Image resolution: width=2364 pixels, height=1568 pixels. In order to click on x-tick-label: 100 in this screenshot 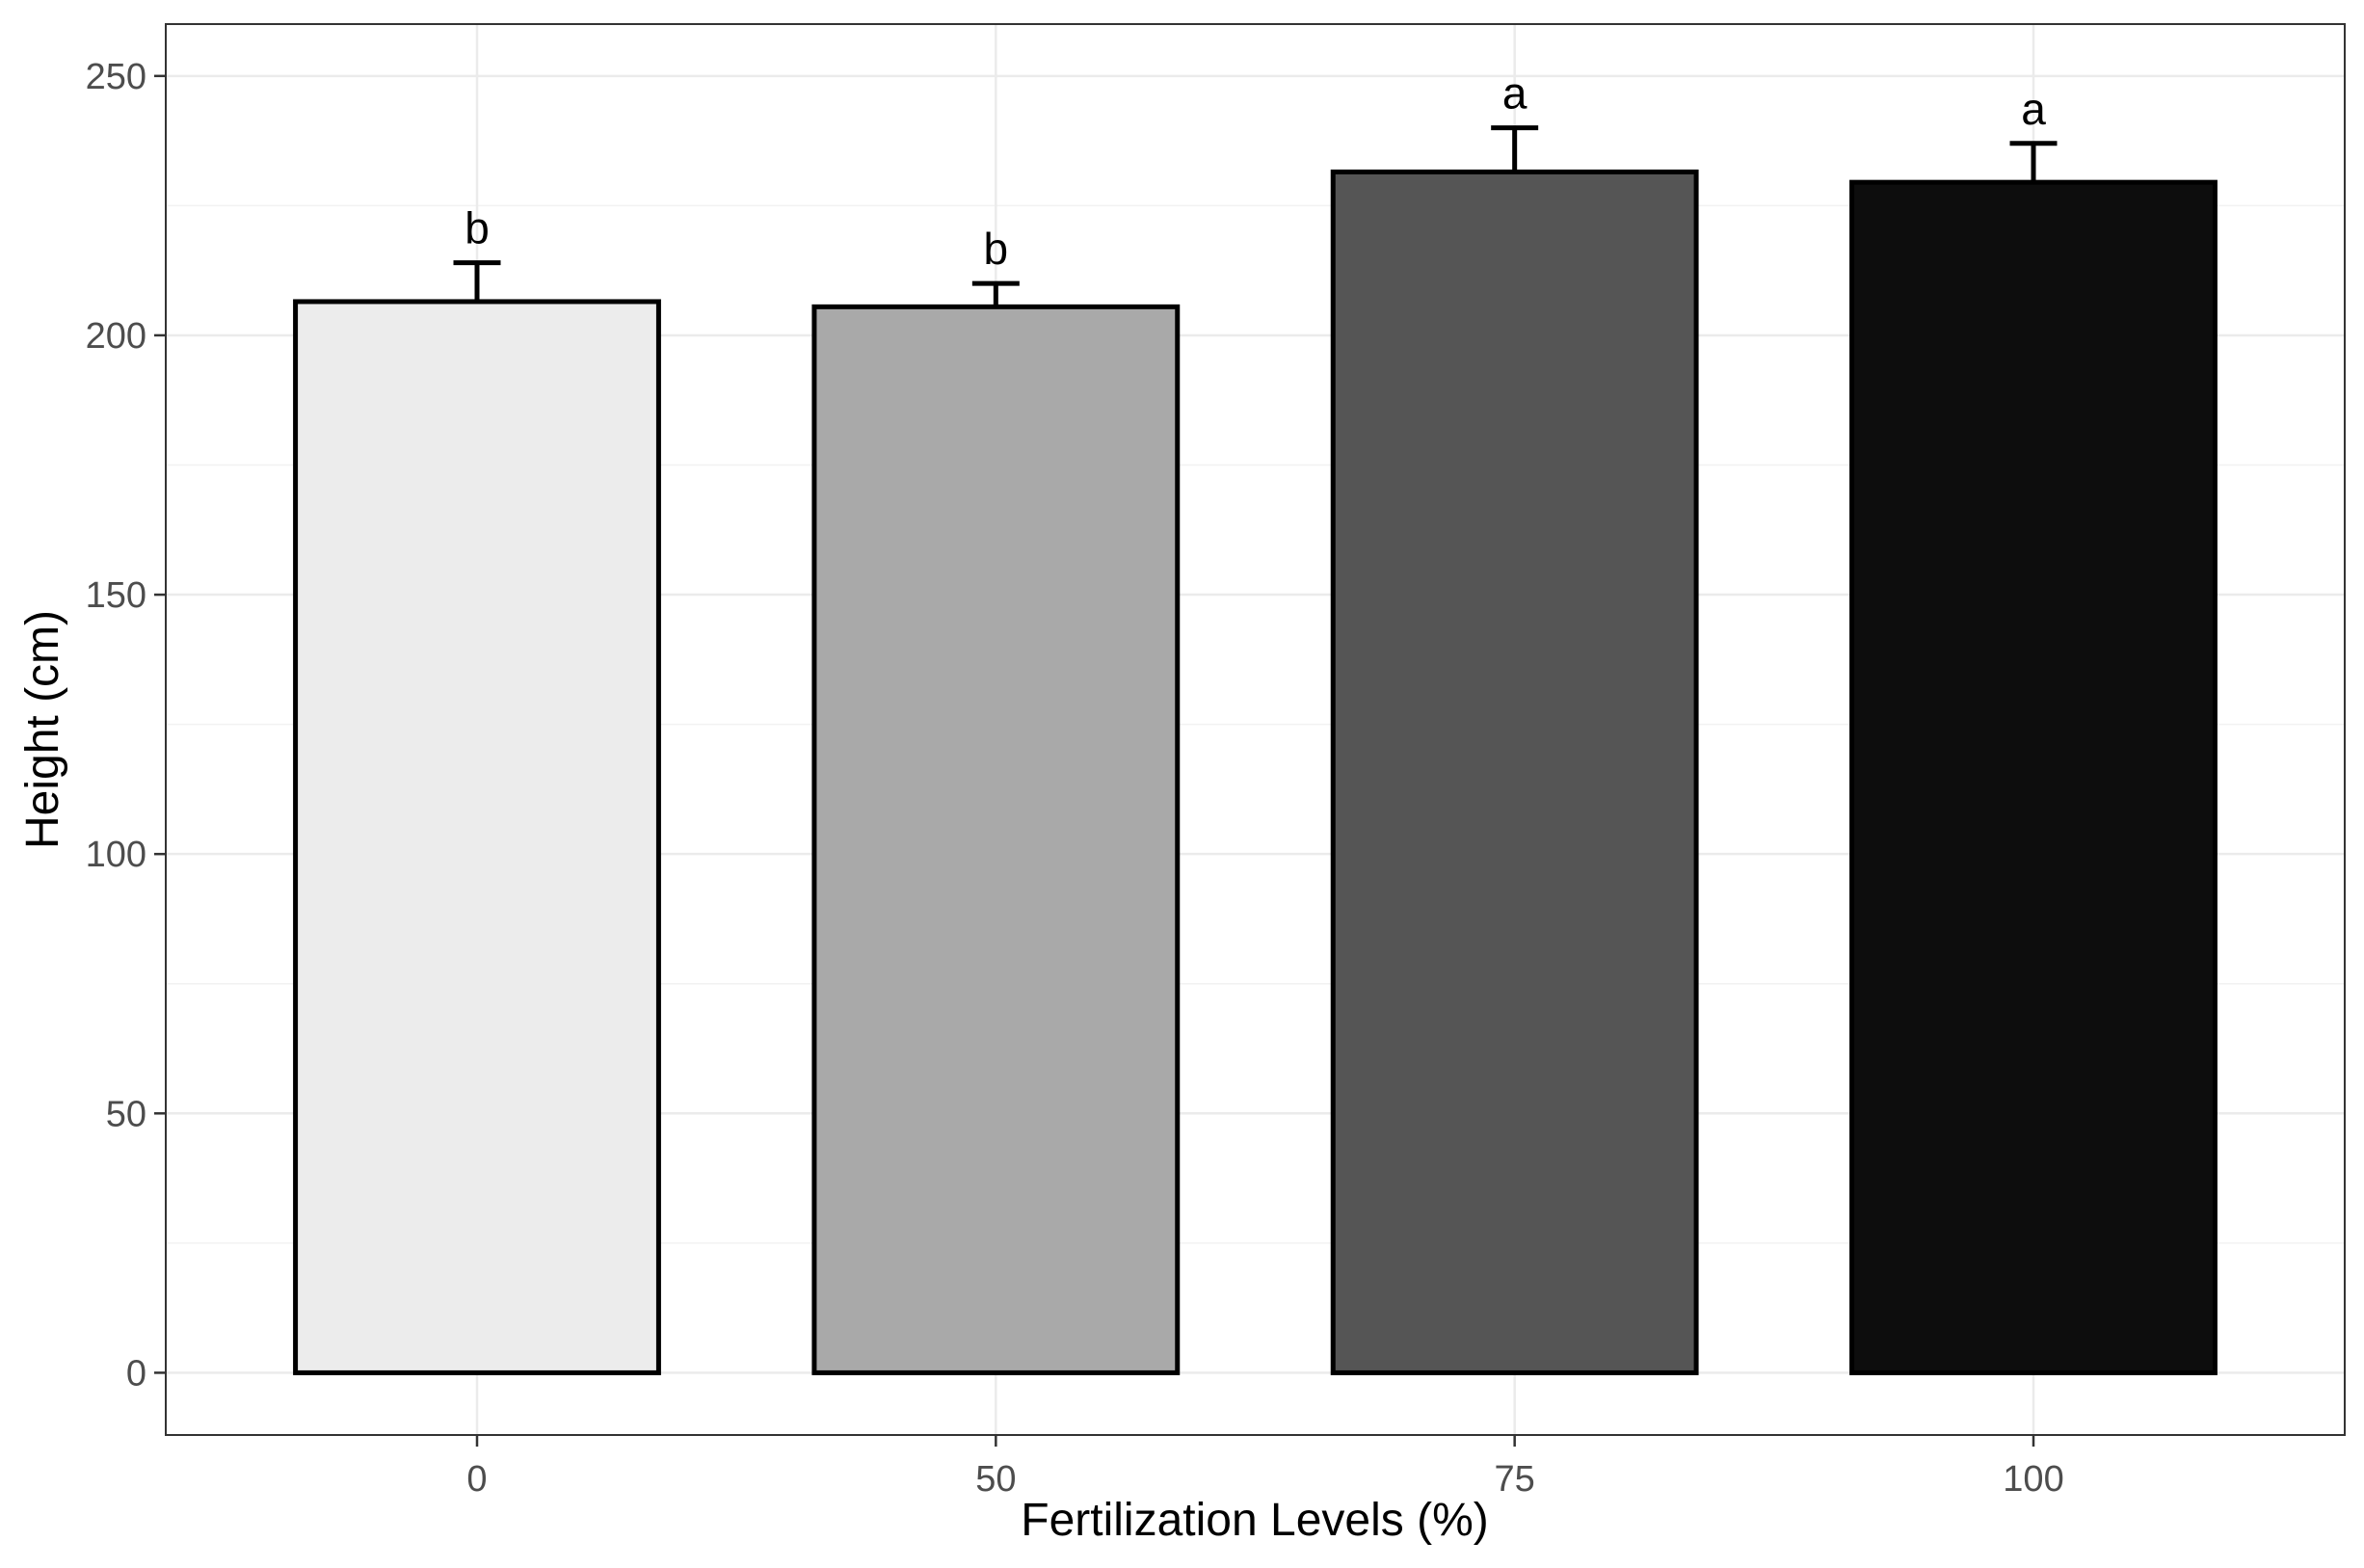, I will do `click(2033, 1479)`.